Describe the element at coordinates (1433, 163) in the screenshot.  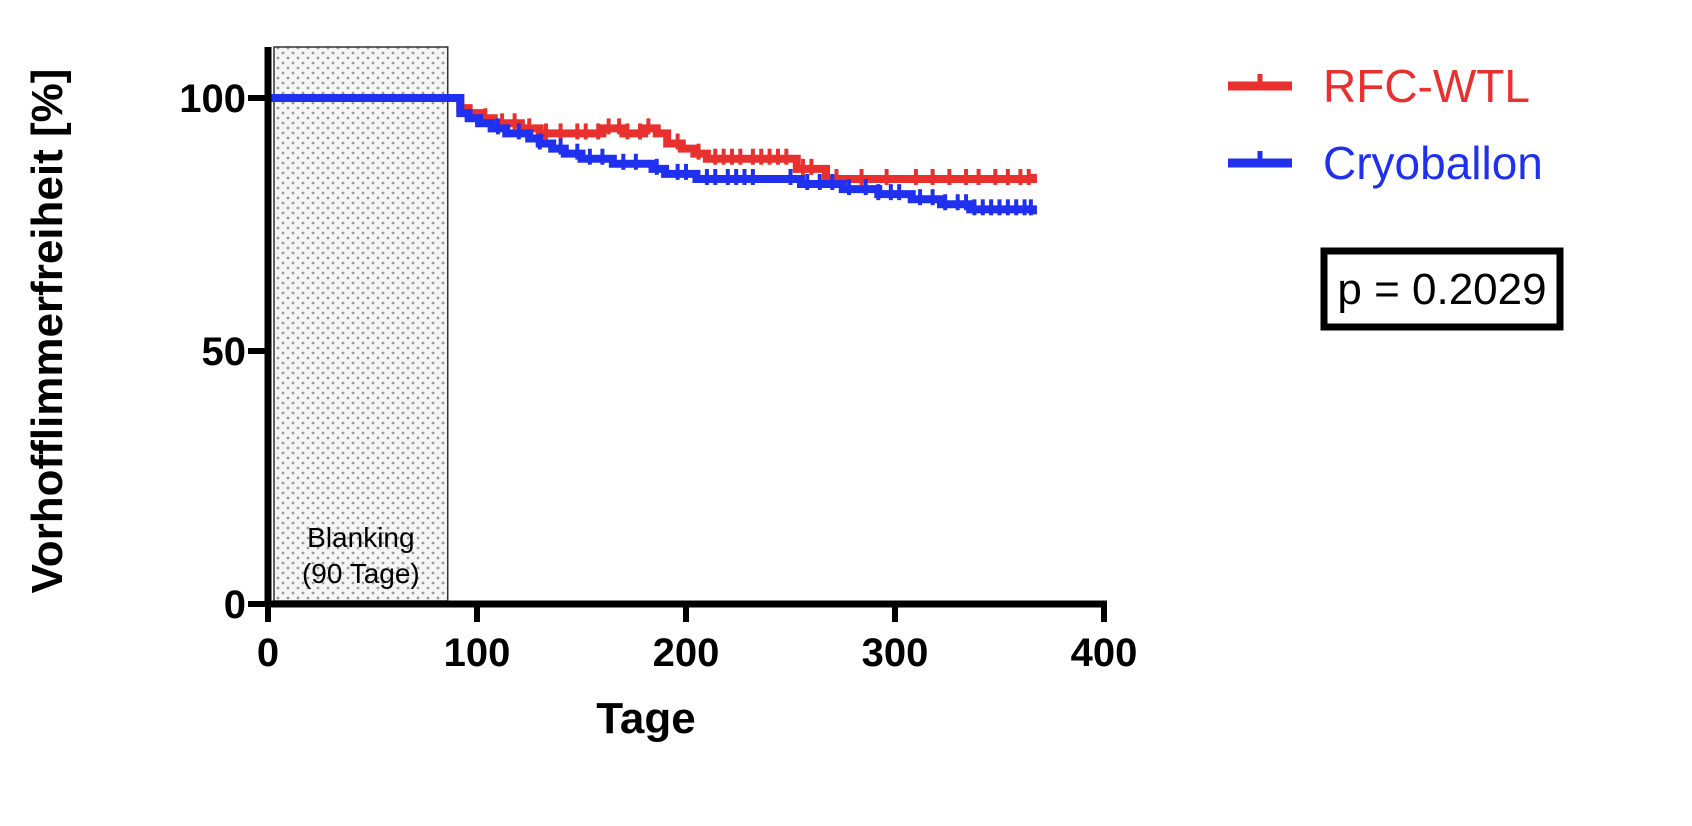
I see `legend-label-cryoballon: Cryoballon` at that location.